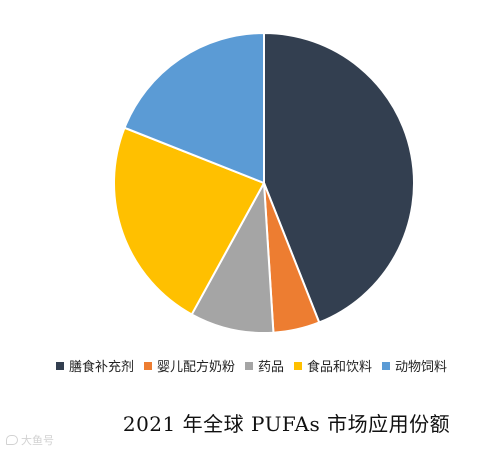  I want to click on chart-title: 2021 年全球 PUFAs 市场应用份额, so click(286, 424).